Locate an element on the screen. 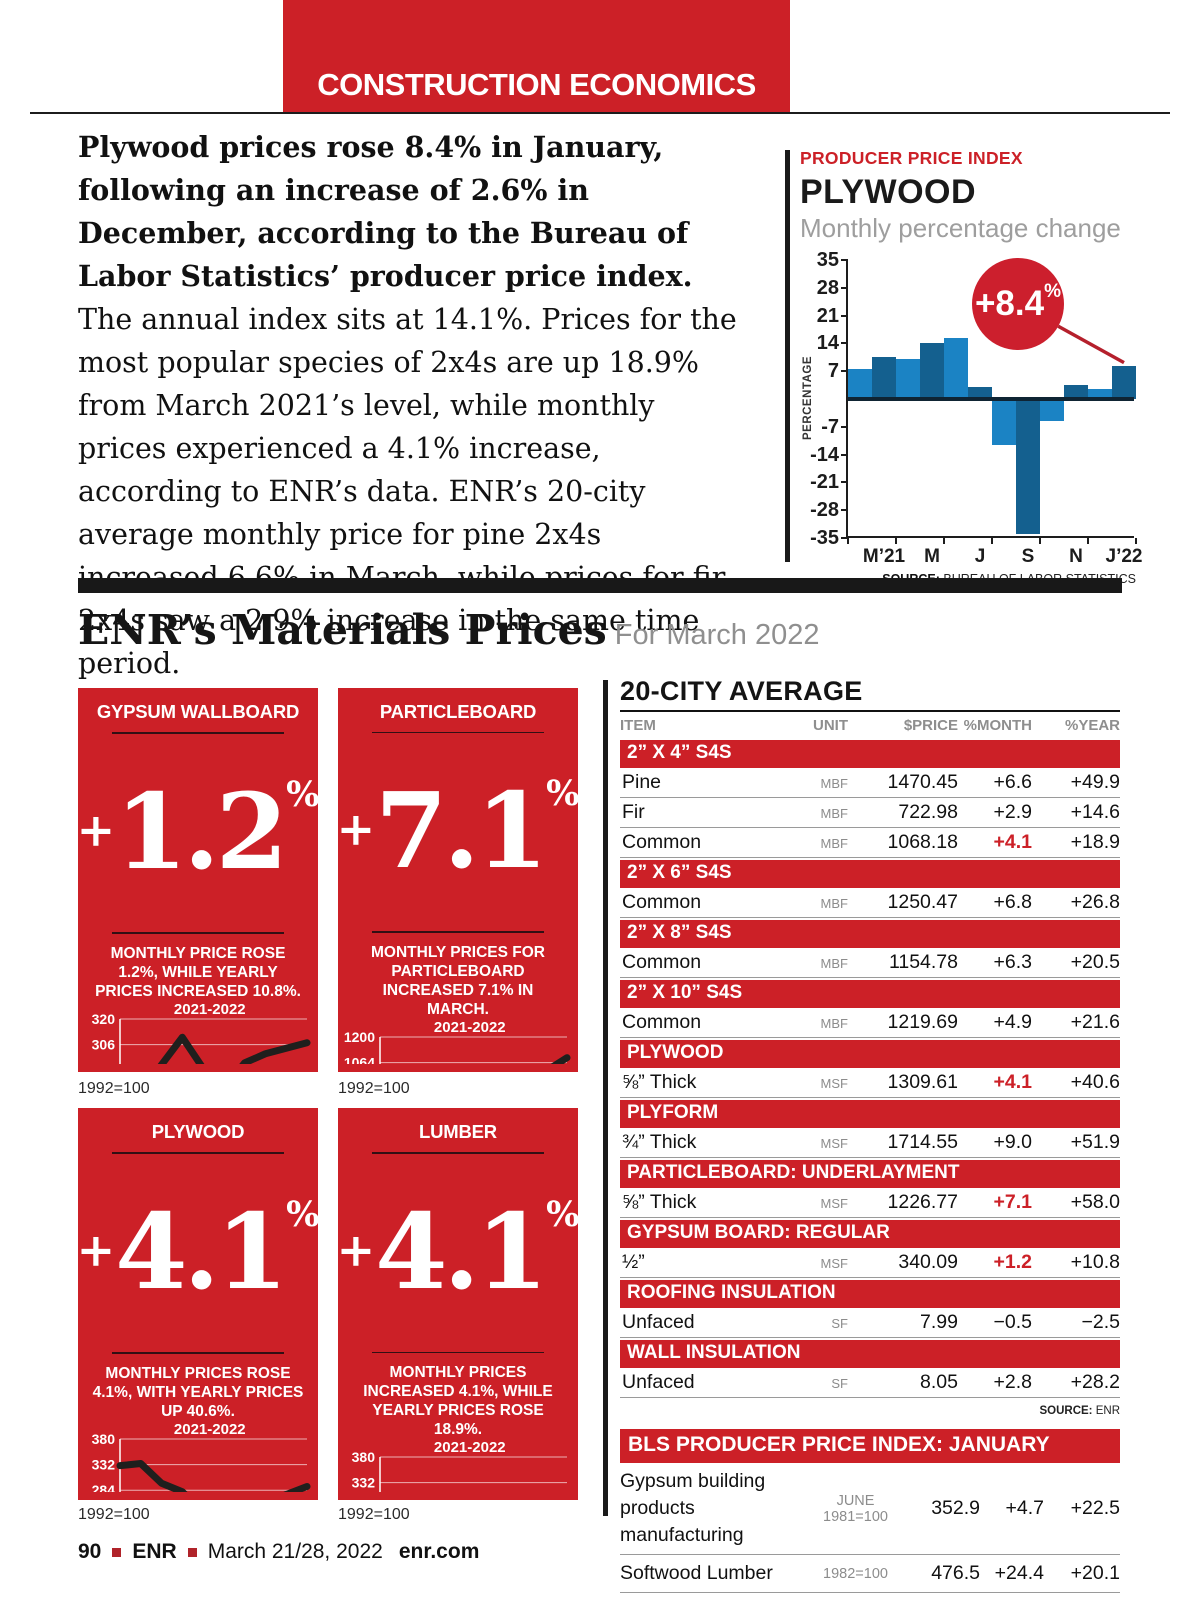 The height and width of the screenshot is (1600, 1200). card-sign: + is located at coordinates (96, 1250).